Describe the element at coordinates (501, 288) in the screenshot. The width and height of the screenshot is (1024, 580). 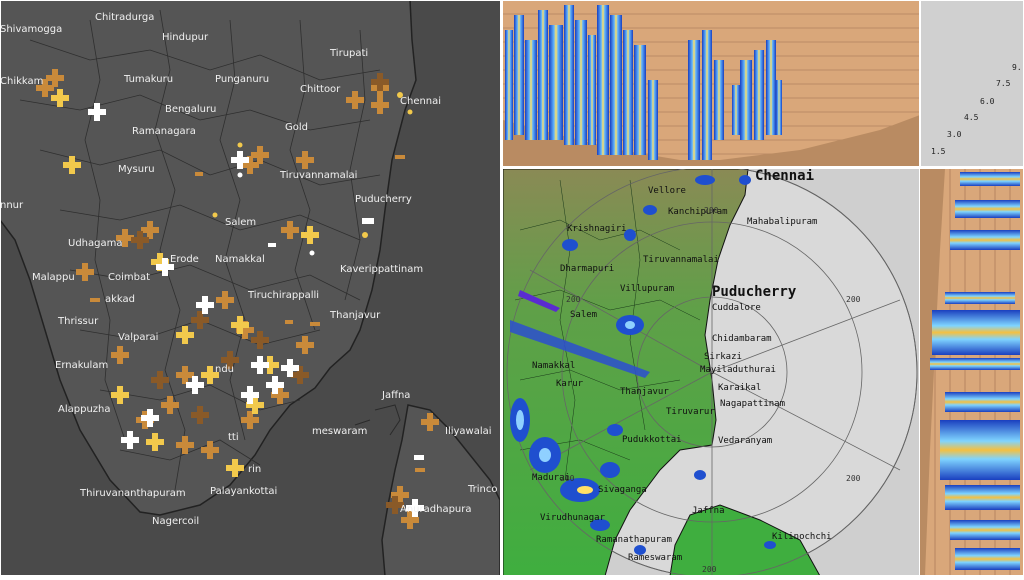
I see `panel-divider` at that location.